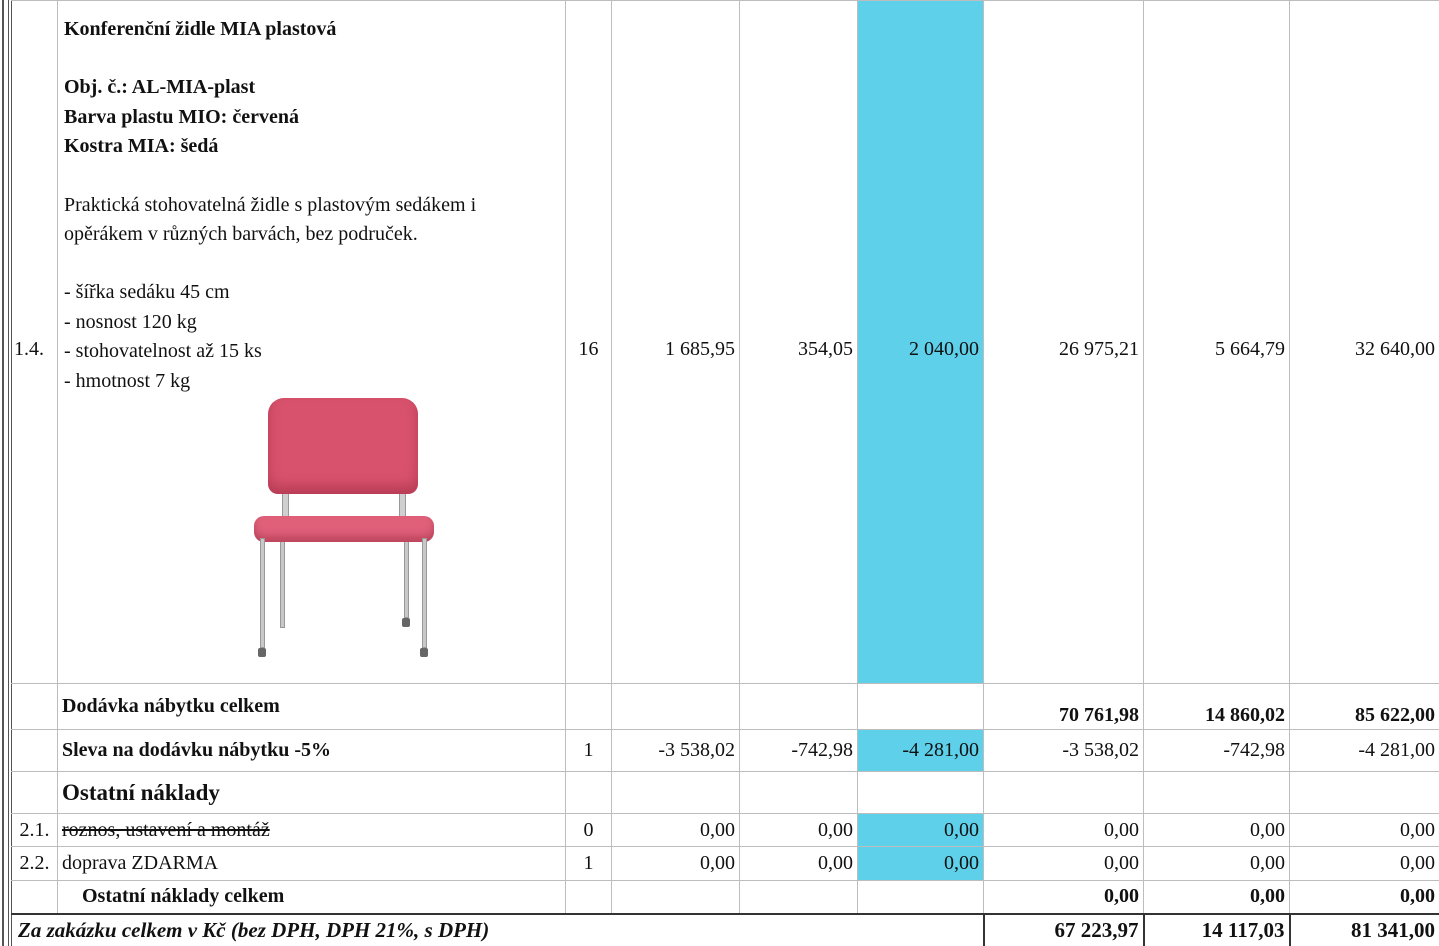 The width and height of the screenshot is (1439, 946). What do you see at coordinates (130, 321) in the screenshot?
I see `item-feature: - nosnost 120 kg` at bounding box center [130, 321].